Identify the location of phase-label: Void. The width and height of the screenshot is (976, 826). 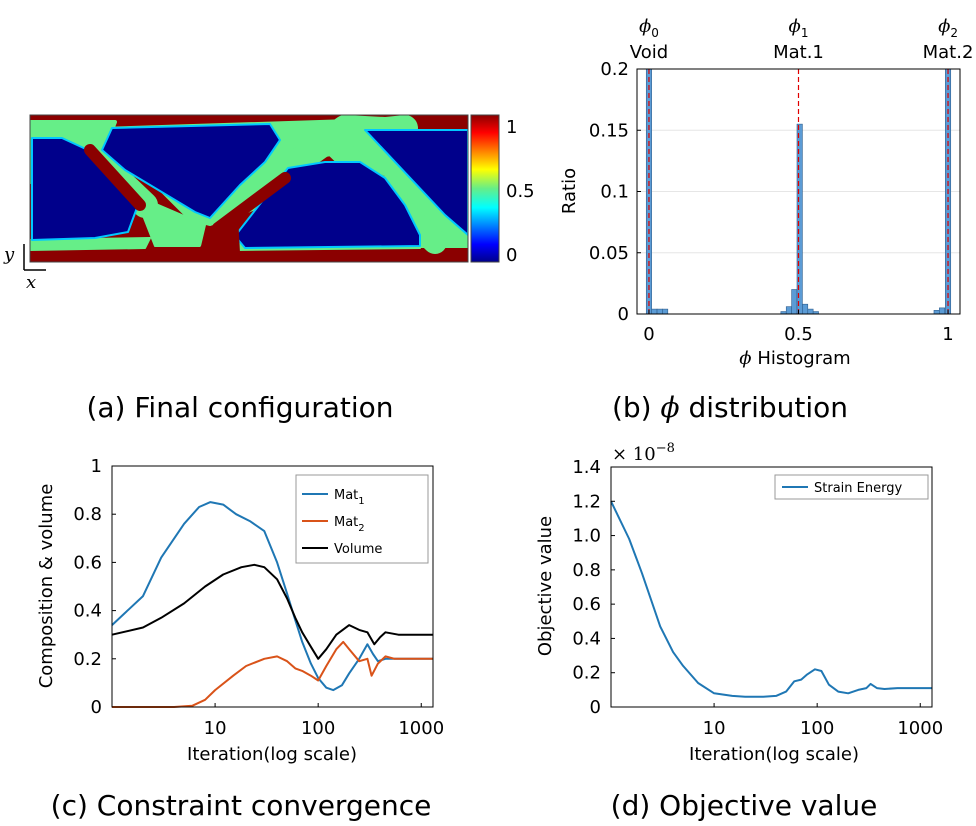
(649, 52).